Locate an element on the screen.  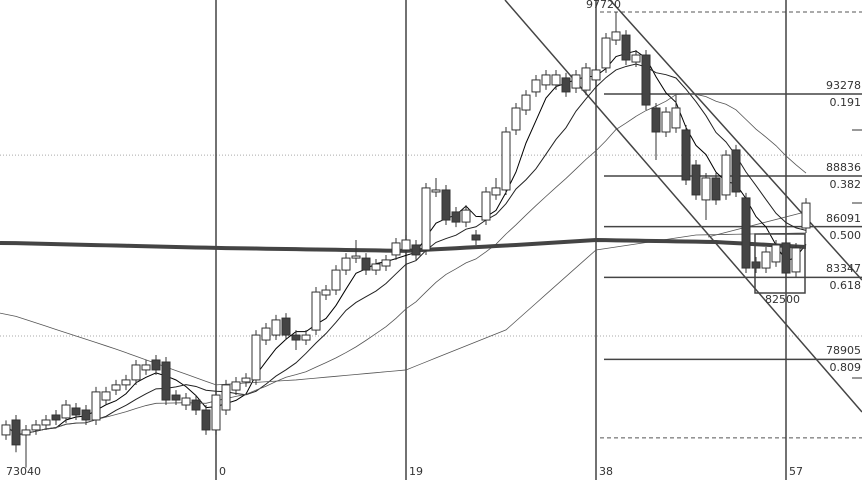
period-marker-label: 19 is located at coordinates (416, 471).